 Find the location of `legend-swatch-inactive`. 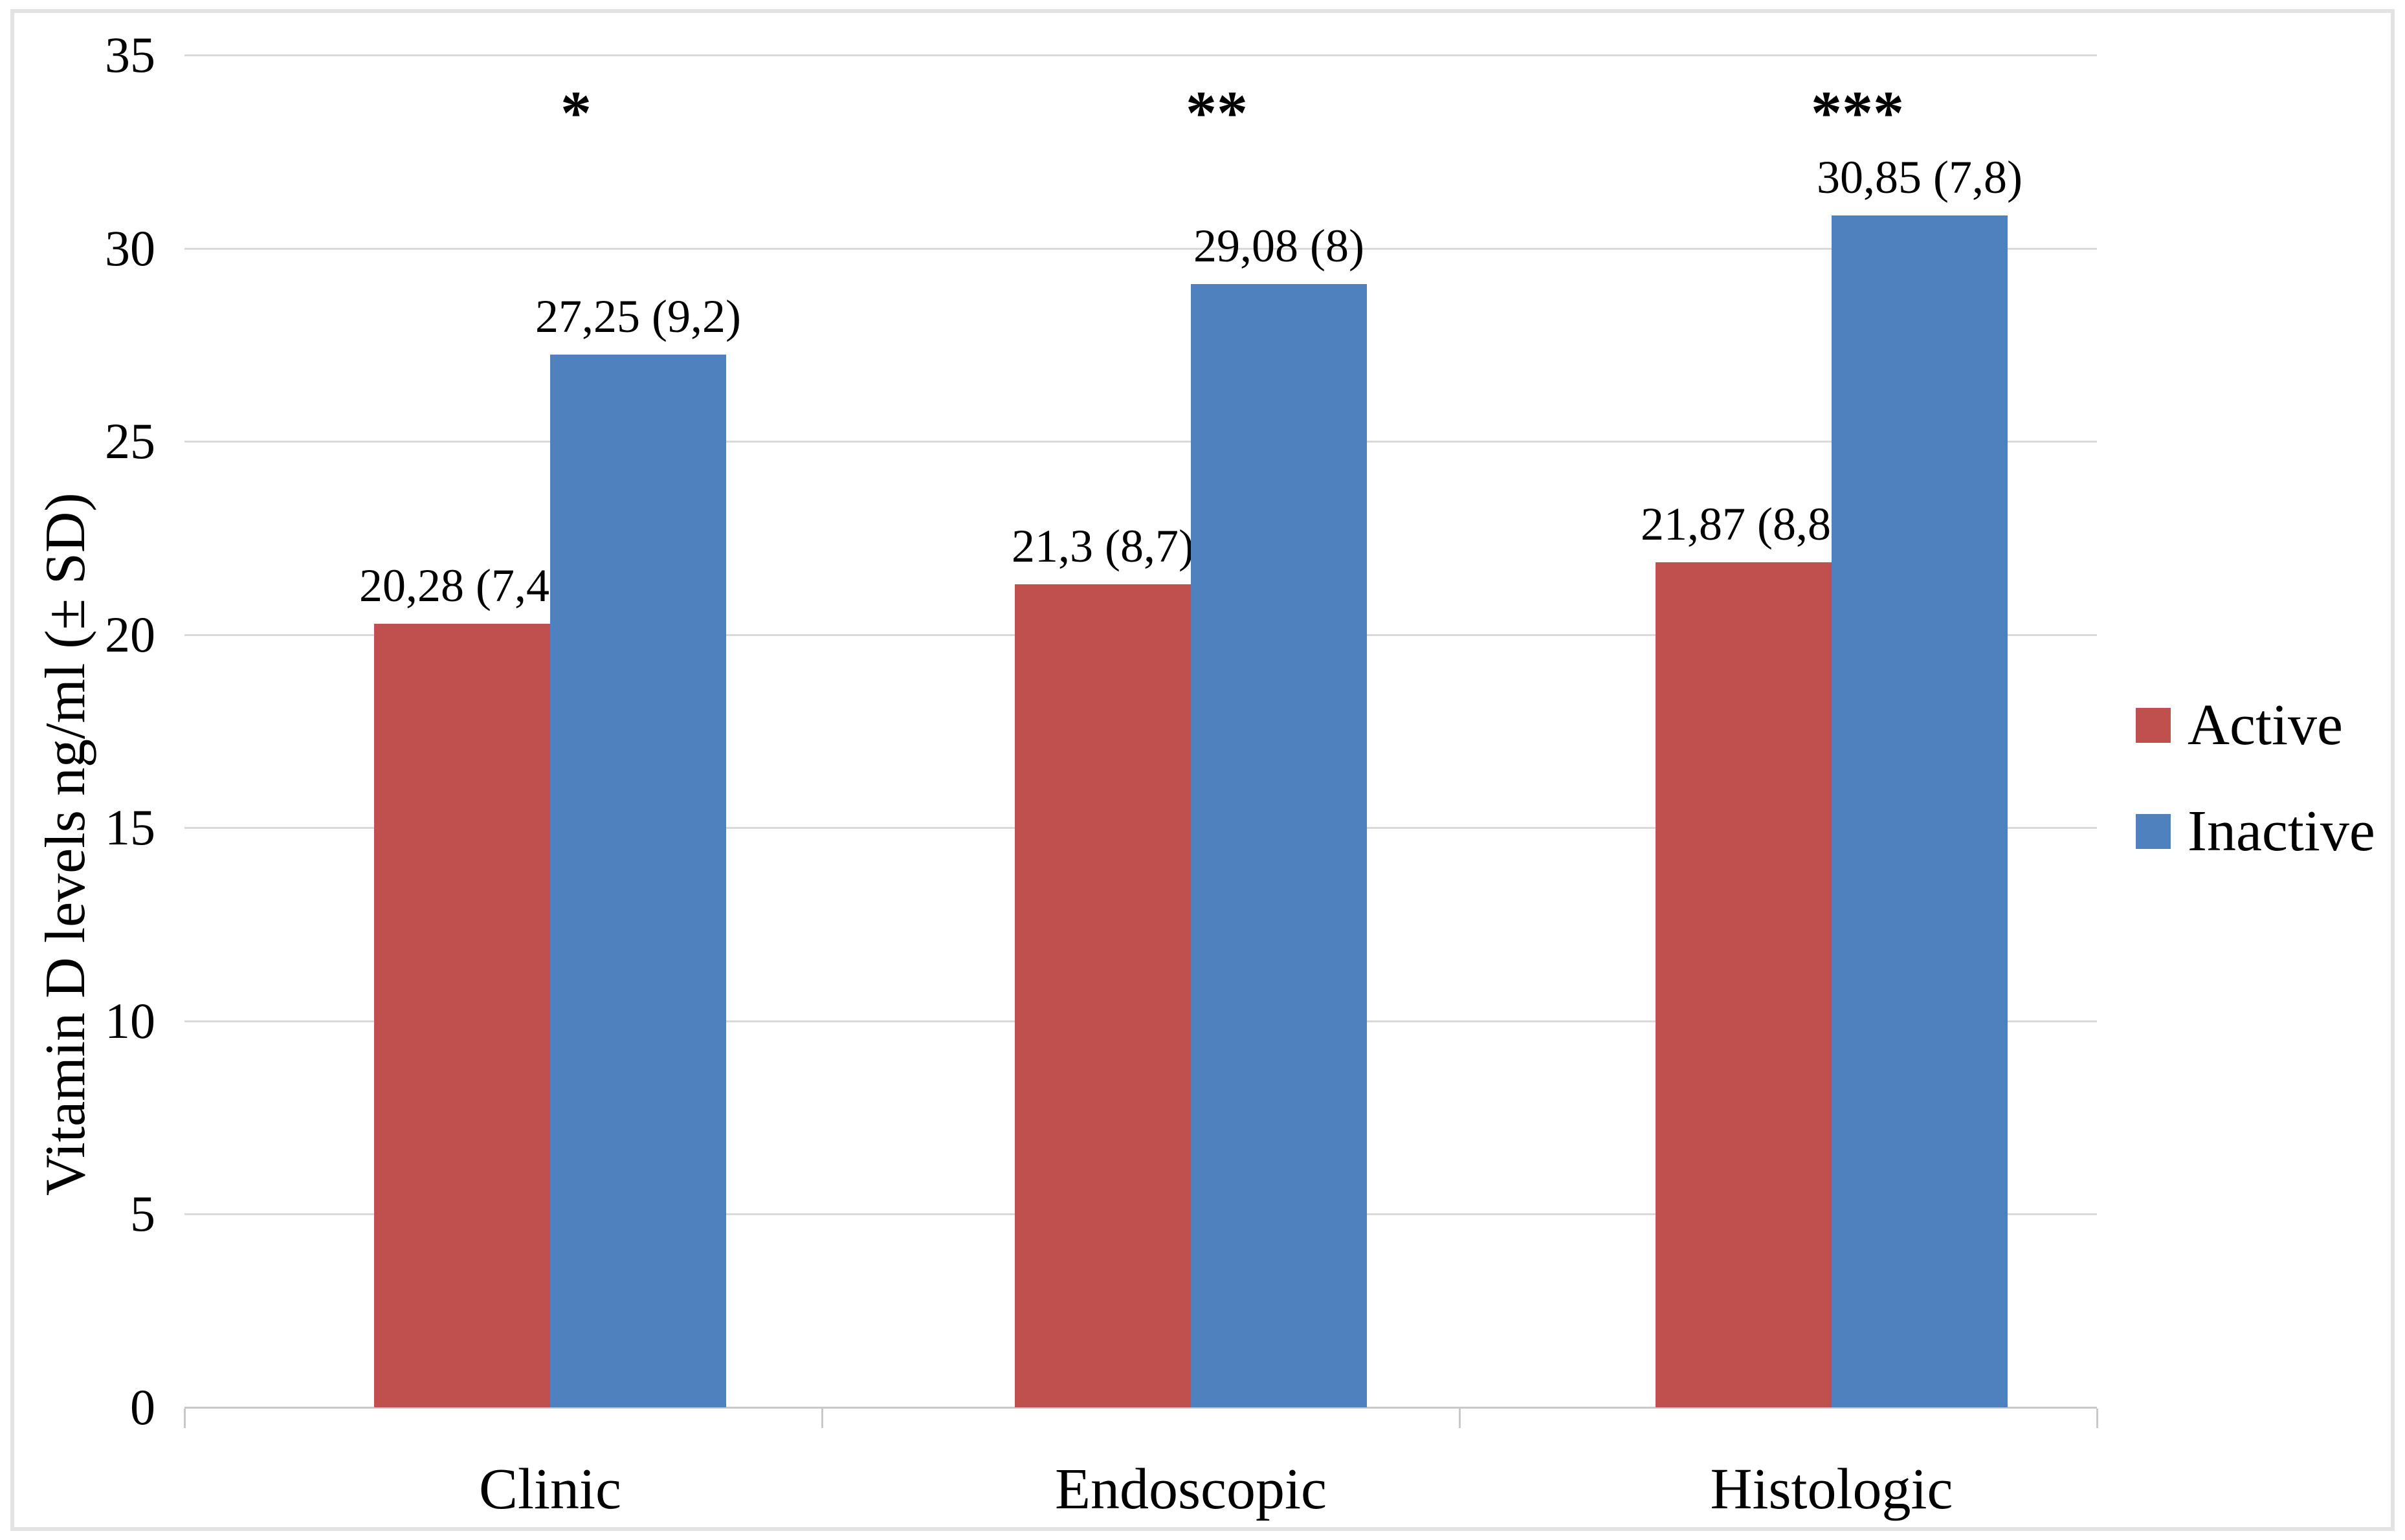

legend-swatch-inactive is located at coordinates (2153, 831).